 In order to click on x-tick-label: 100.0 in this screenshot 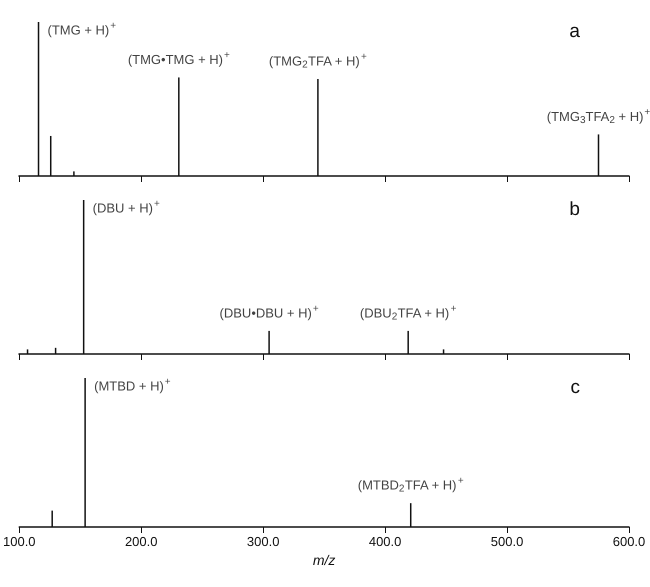, I will do `click(19, 541)`.